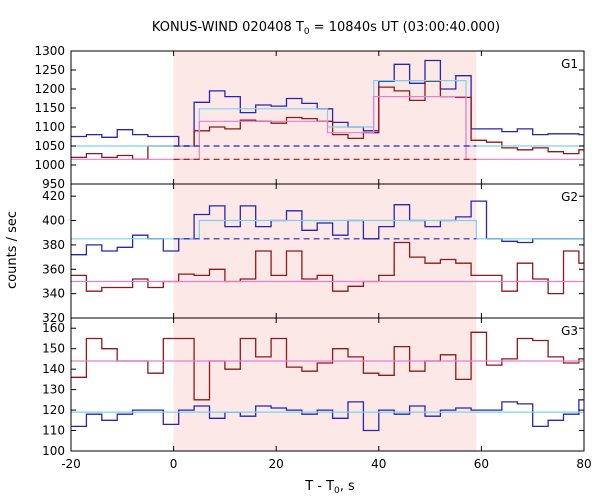 The image size is (600, 500). I want to click on y-tick-label: 1300, so click(49, 51).